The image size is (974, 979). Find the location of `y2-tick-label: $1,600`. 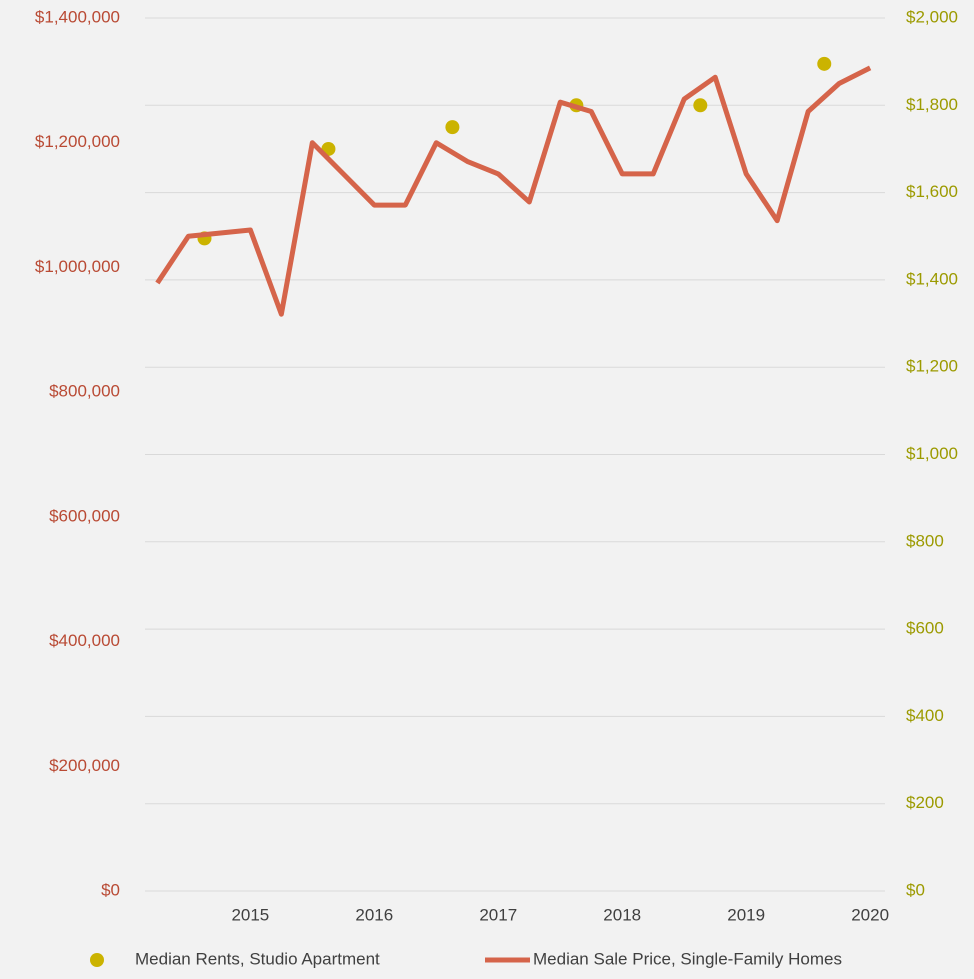

y2-tick-label: $1,600 is located at coordinates (932, 191).